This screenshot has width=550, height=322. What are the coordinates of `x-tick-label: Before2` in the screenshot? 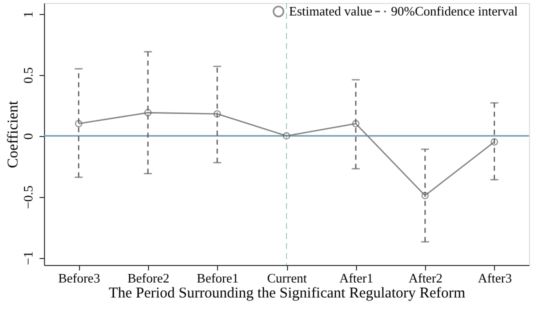 It's located at (148, 278).